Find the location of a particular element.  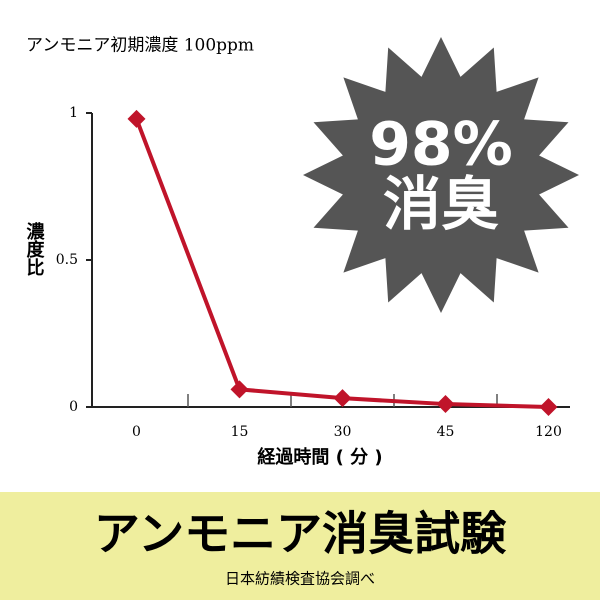

y-tick-label: 0.5 is located at coordinates (67, 260).